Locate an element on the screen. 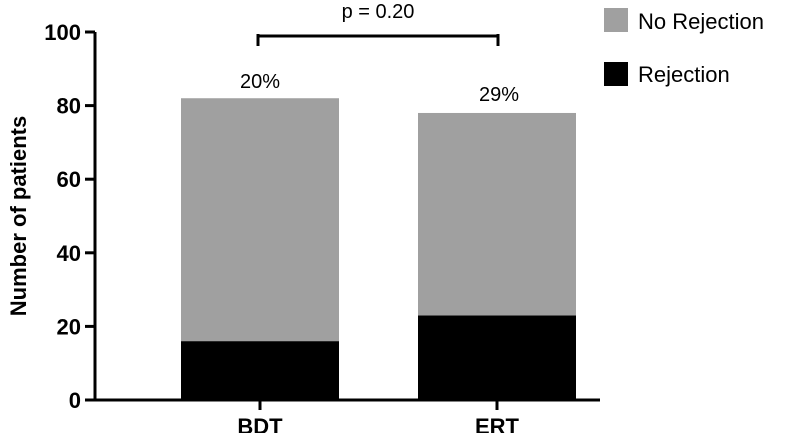 This screenshot has height=433, width=800. legend-swatch-rejection is located at coordinates (616, 74).